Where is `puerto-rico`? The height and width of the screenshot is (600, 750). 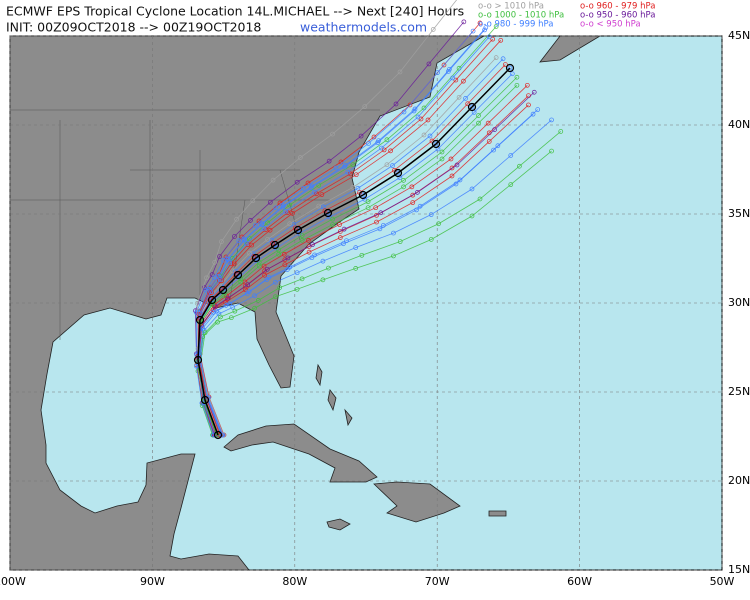 puerto-rico is located at coordinates (497, 513).